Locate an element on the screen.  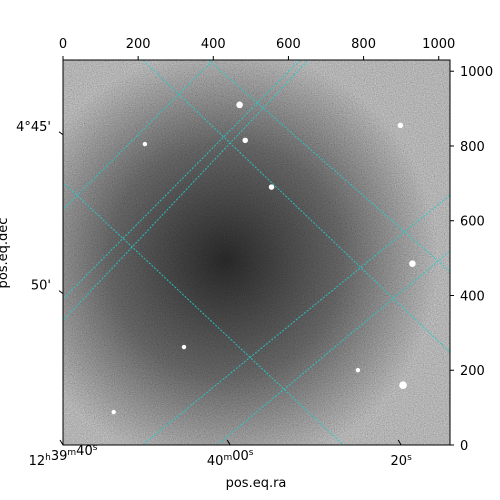
top-tick-label: 800 is located at coordinates (363, 44).